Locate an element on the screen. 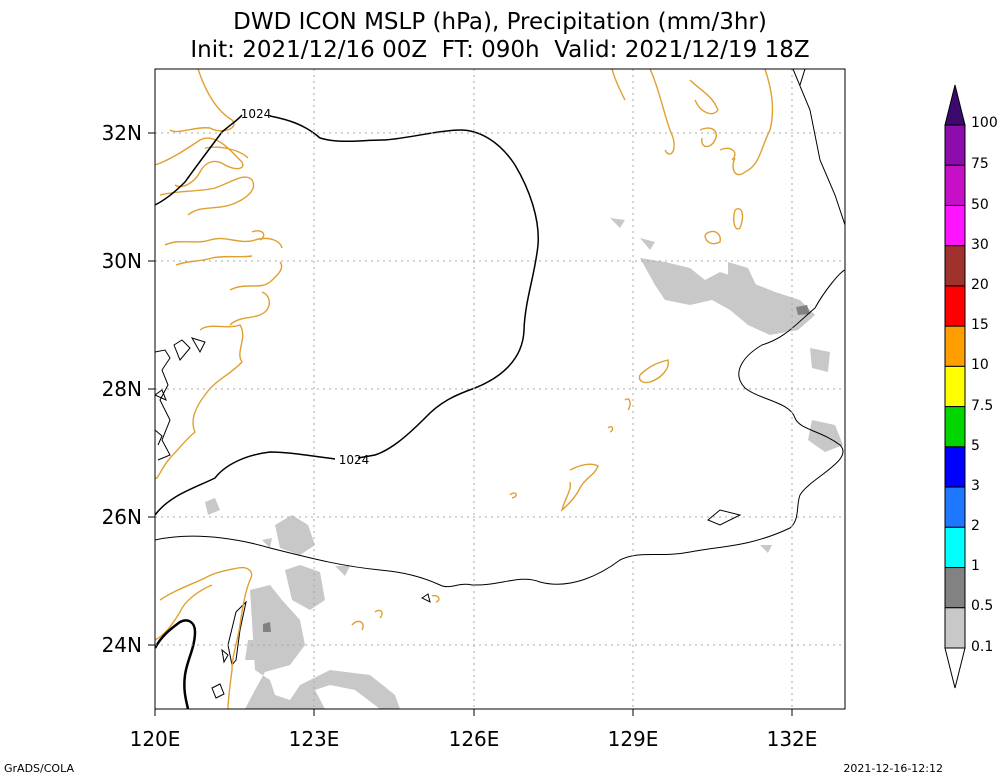  legend-label: 7.5 is located at coordinates (982, 406).